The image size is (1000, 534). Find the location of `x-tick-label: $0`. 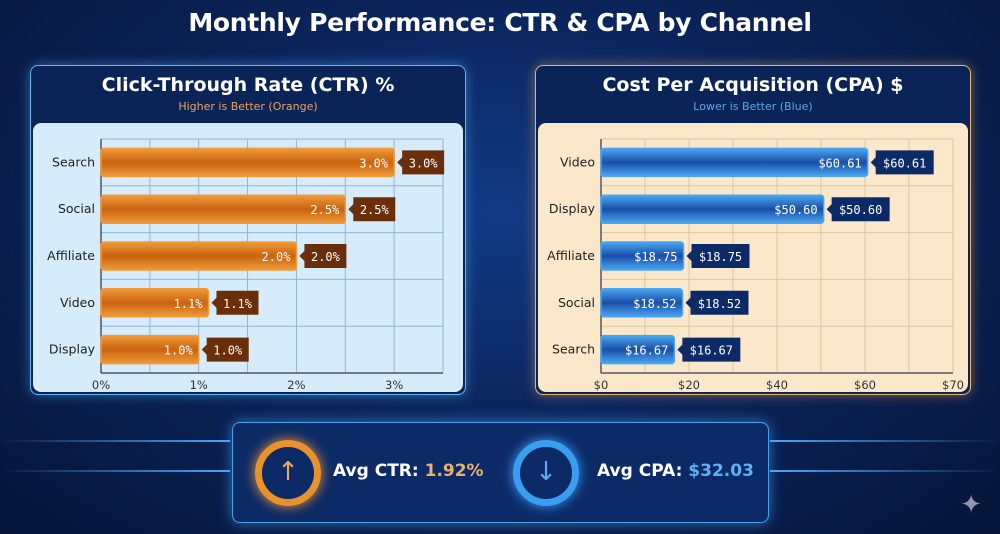

x-tick-label: $0 is located at coordinates (601, 385).